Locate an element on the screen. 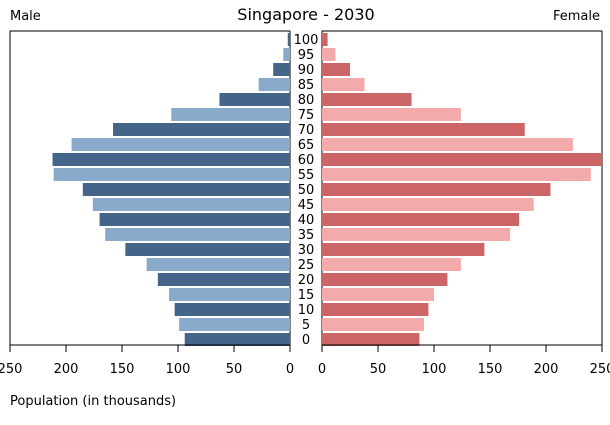  age-label-60: 60 is located at coordinates (306, 160).